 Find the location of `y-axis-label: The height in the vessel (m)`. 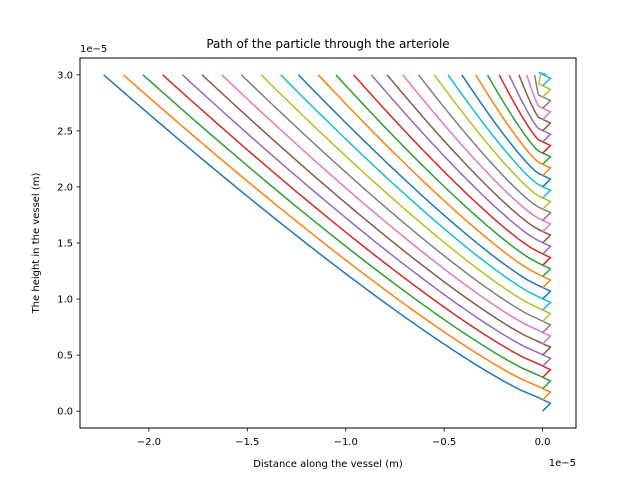

y-axis-label: The height in the vessel (m) is located at coordinates (36, 243).